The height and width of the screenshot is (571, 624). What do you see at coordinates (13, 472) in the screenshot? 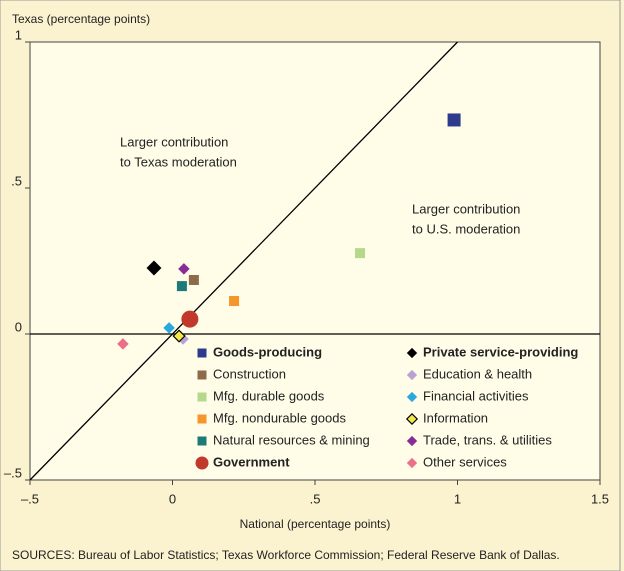
I see `y-tick-label: –.5` at bounding box center [13, 472].